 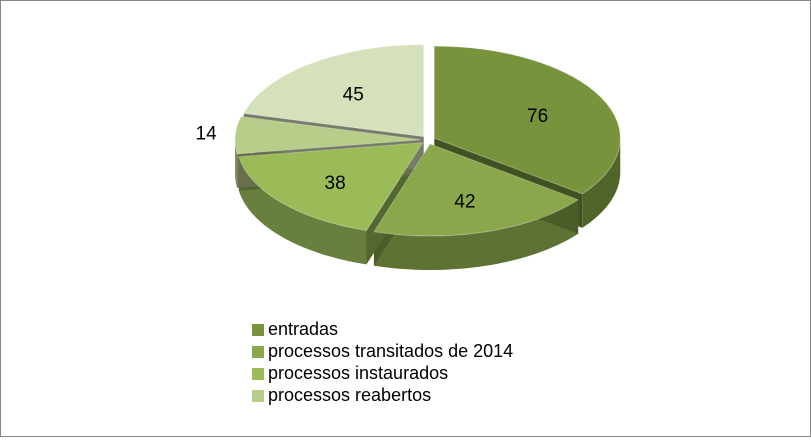 I want to click on data-label: 45, so click(x=353, y=95).